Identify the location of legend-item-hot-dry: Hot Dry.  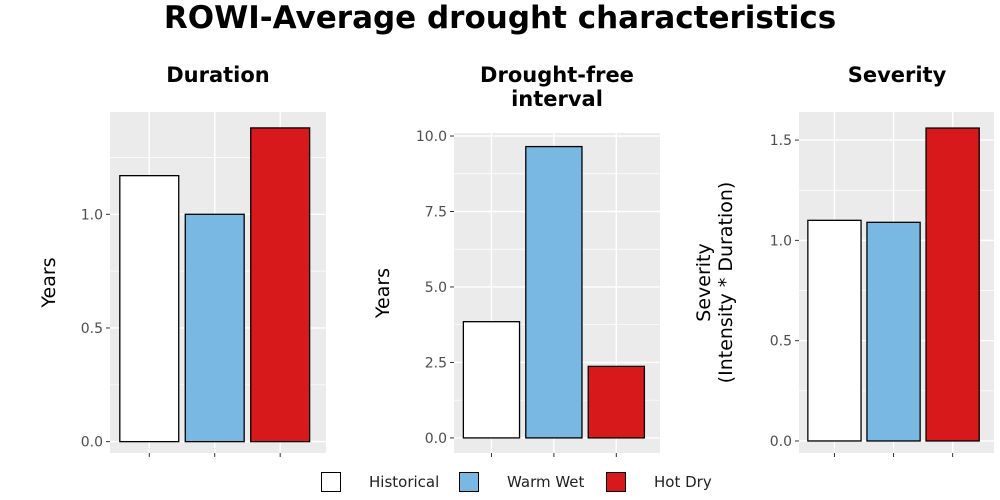
(659, 482).